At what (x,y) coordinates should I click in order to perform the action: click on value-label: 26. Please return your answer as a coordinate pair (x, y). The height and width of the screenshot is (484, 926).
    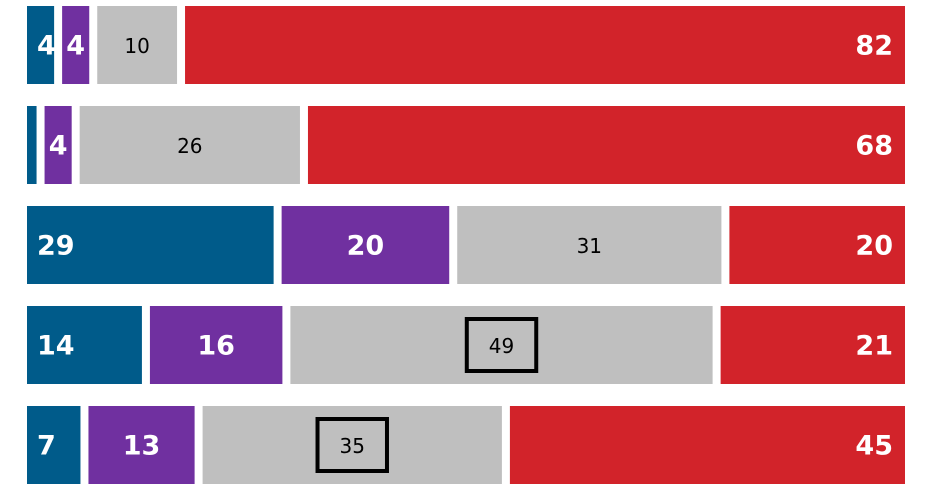
    Looking at the image, I should click on (189, 146).